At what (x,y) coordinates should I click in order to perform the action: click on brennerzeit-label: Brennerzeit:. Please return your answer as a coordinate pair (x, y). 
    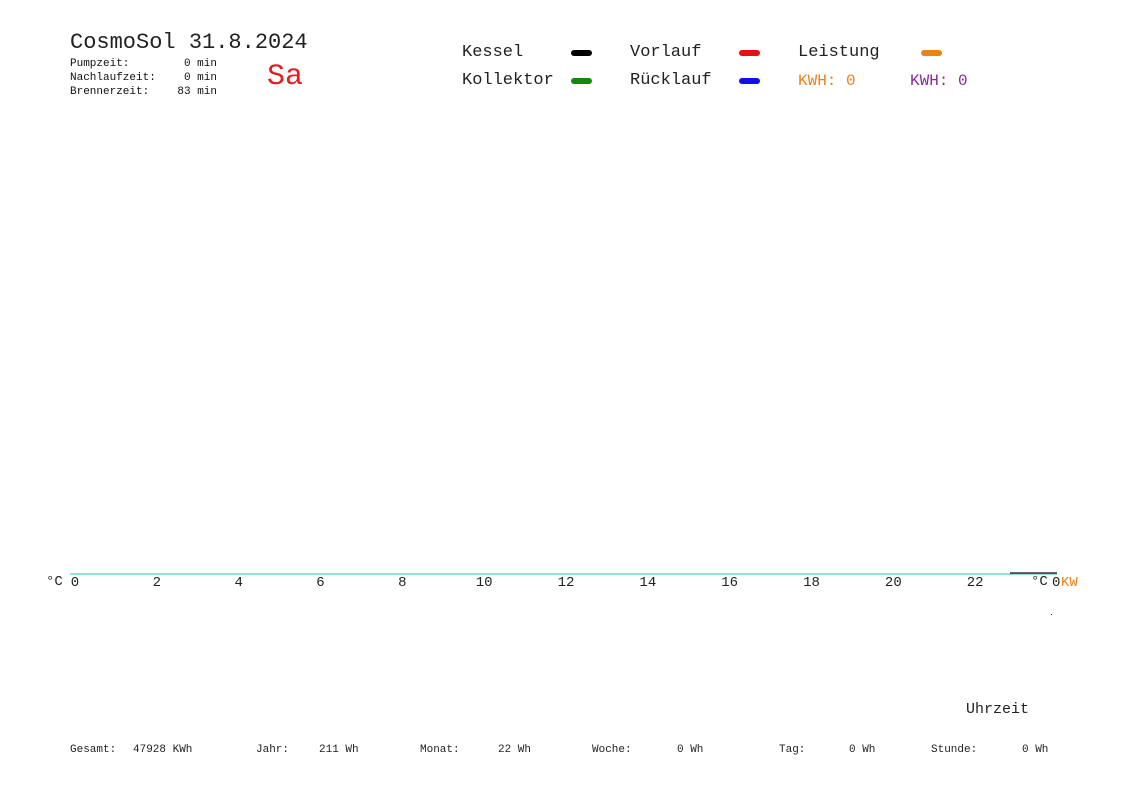
    Looking at the image, I should click on (110, 92).